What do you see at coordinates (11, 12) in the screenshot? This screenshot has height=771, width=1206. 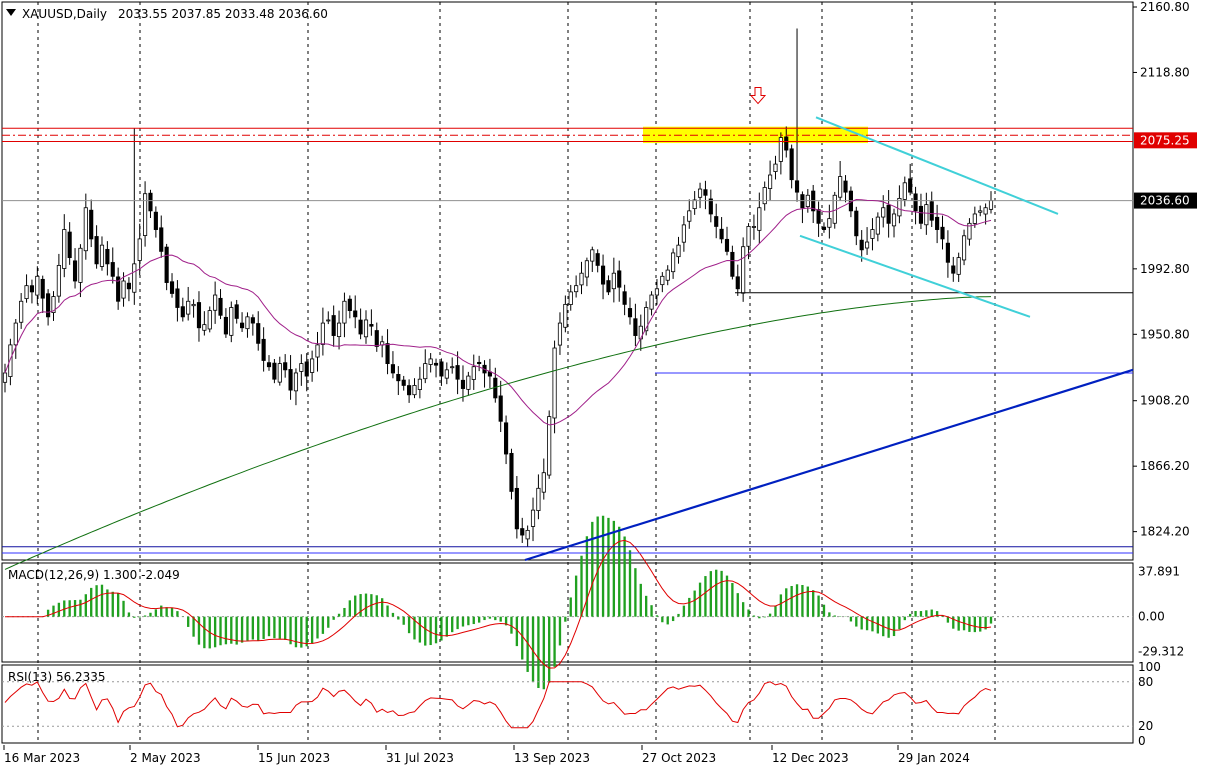 I see `symbol-dropdown-icon` at bounding box center [11, 12].